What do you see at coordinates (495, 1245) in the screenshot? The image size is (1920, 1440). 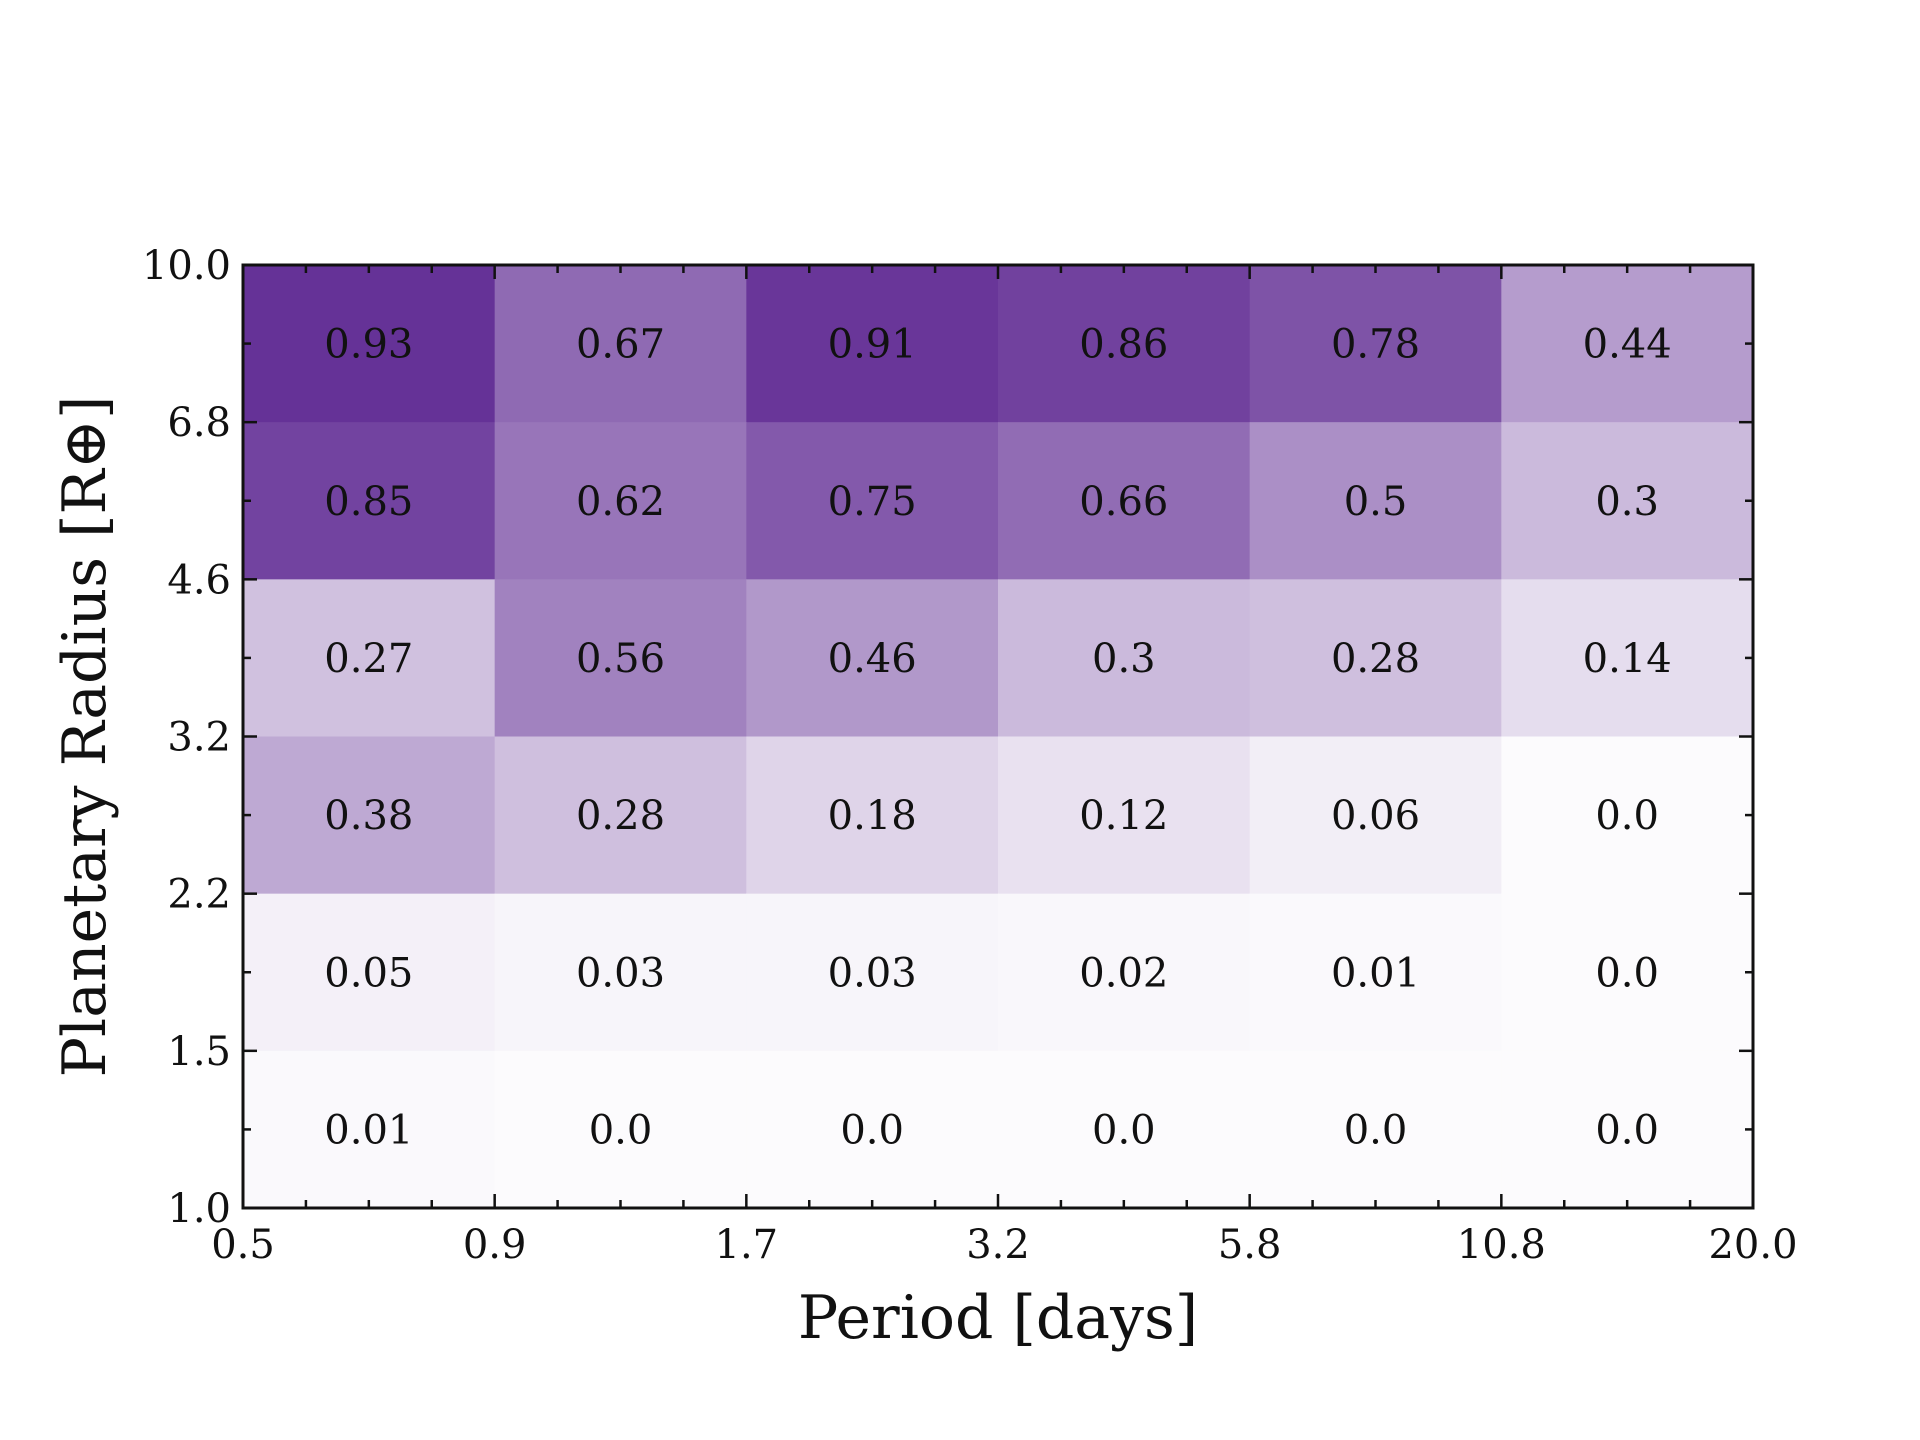 I see `x-tick-label: 0.9` at bounding box center [495, 1245].